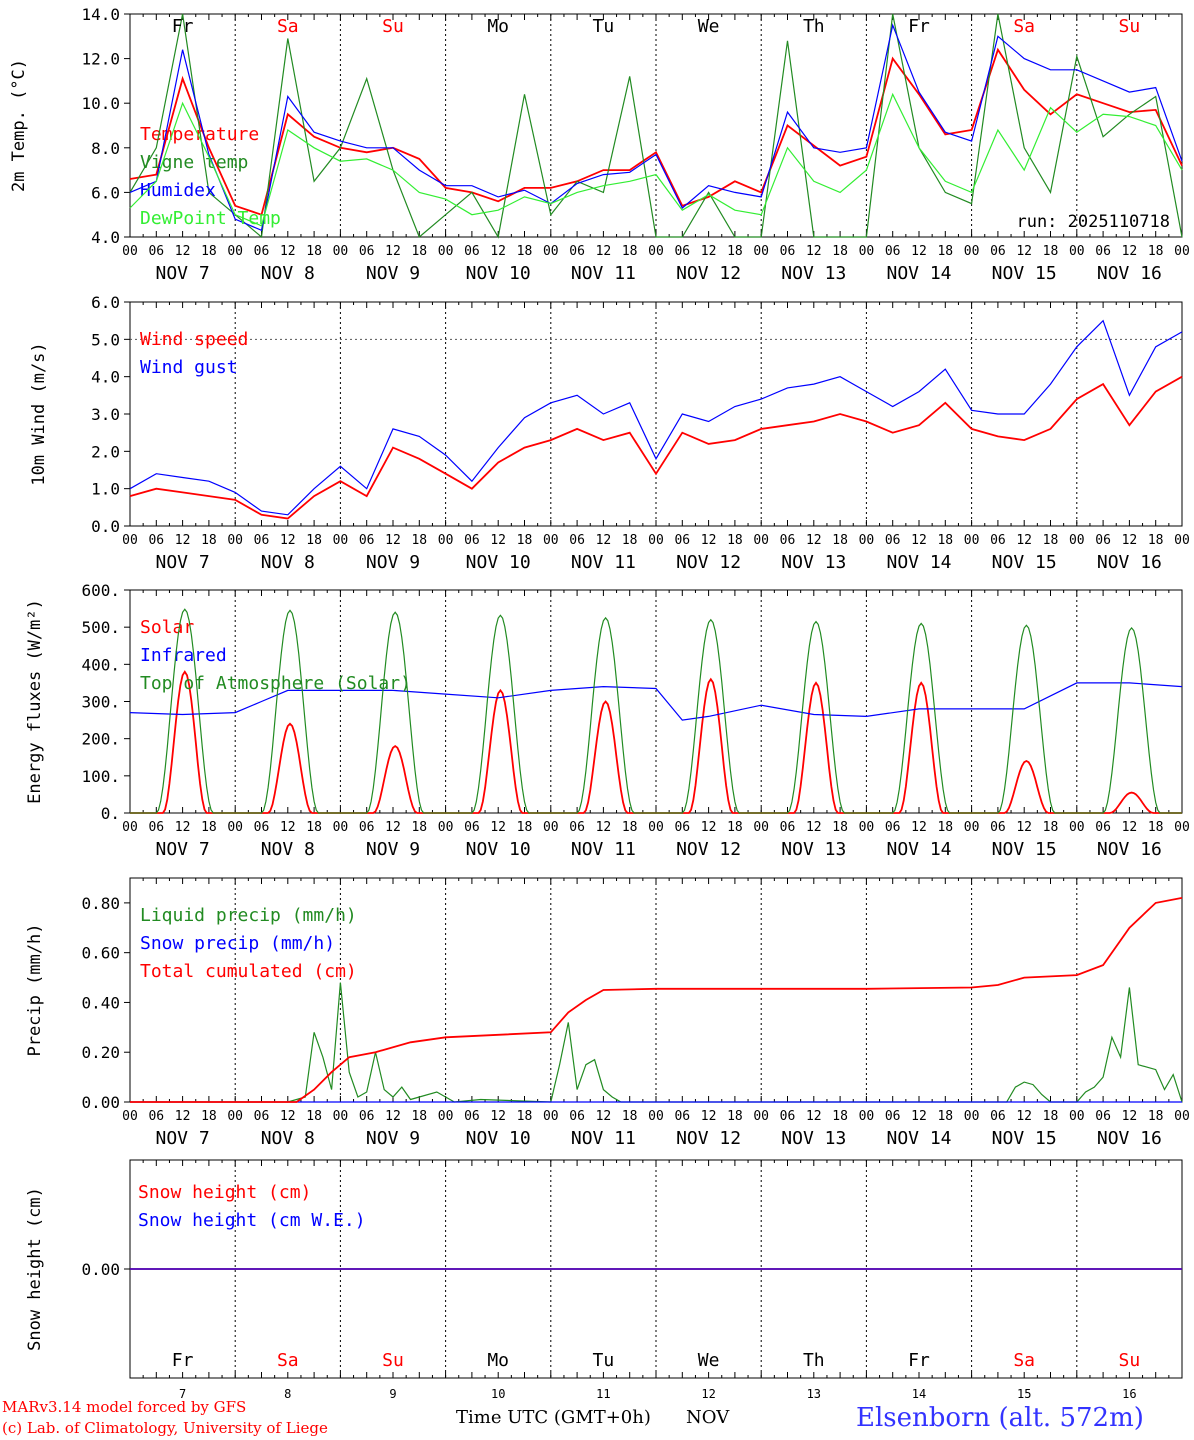  I want to click on legend-snow-precip-mm-h-: Snow precip (mm/h), so click(237, 943).